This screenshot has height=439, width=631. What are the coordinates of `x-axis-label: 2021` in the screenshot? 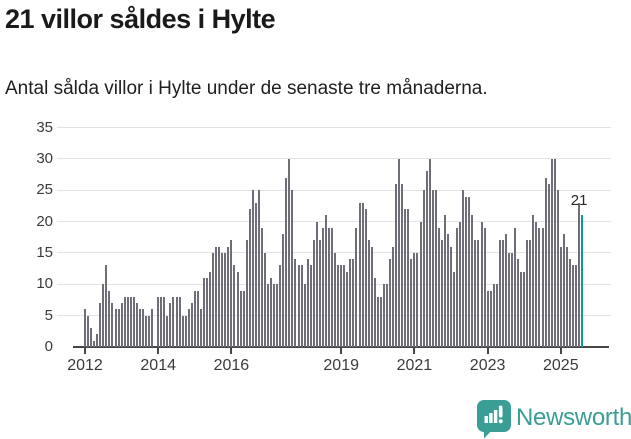 It's located at (414, 365).